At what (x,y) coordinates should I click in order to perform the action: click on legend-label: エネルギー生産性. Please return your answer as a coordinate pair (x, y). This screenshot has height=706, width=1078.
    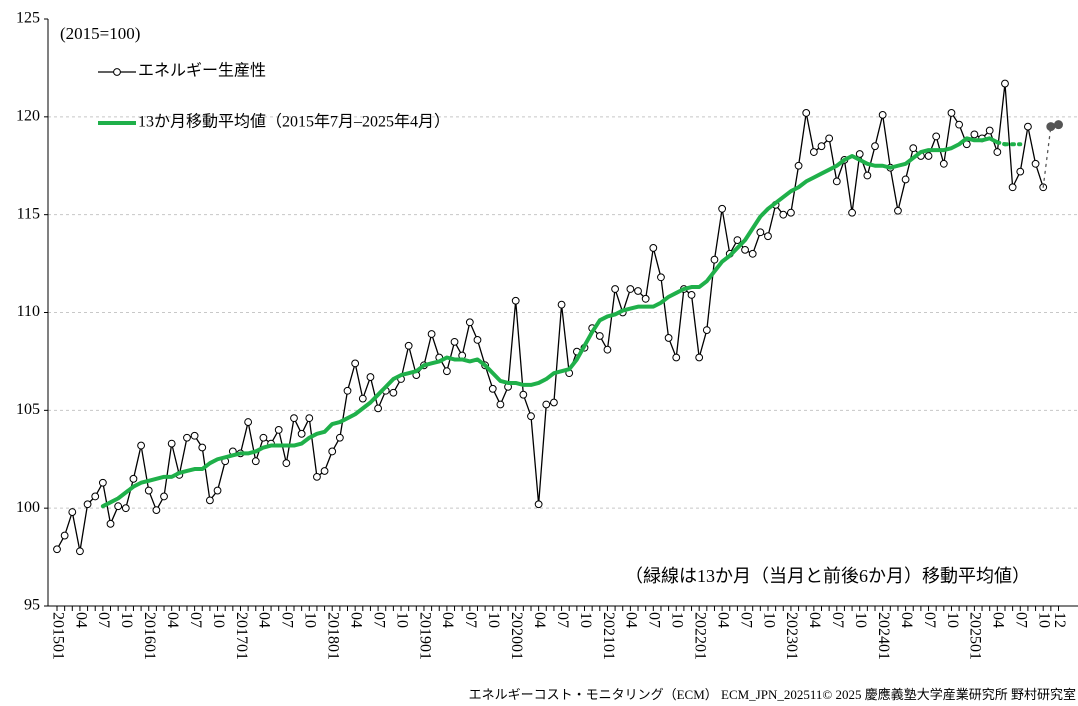
    Looking at the image, I should click on (202, 71).